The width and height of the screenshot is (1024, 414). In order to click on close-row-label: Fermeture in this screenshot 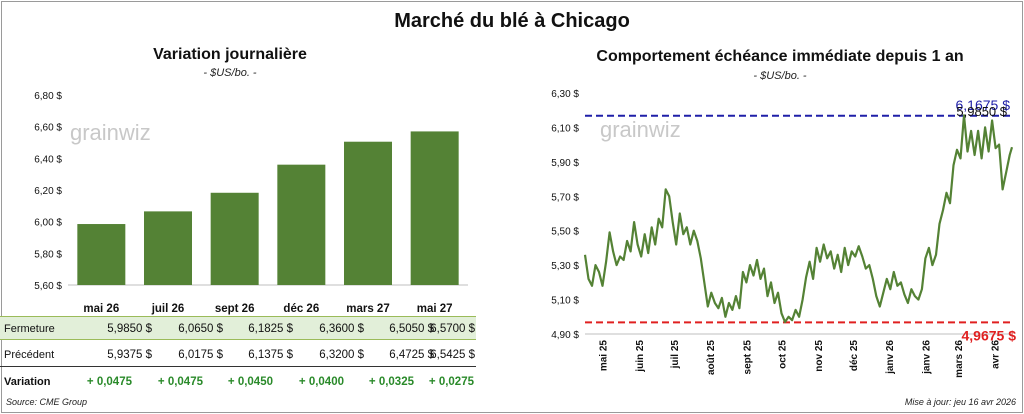, I will do `click(29, 329)`.